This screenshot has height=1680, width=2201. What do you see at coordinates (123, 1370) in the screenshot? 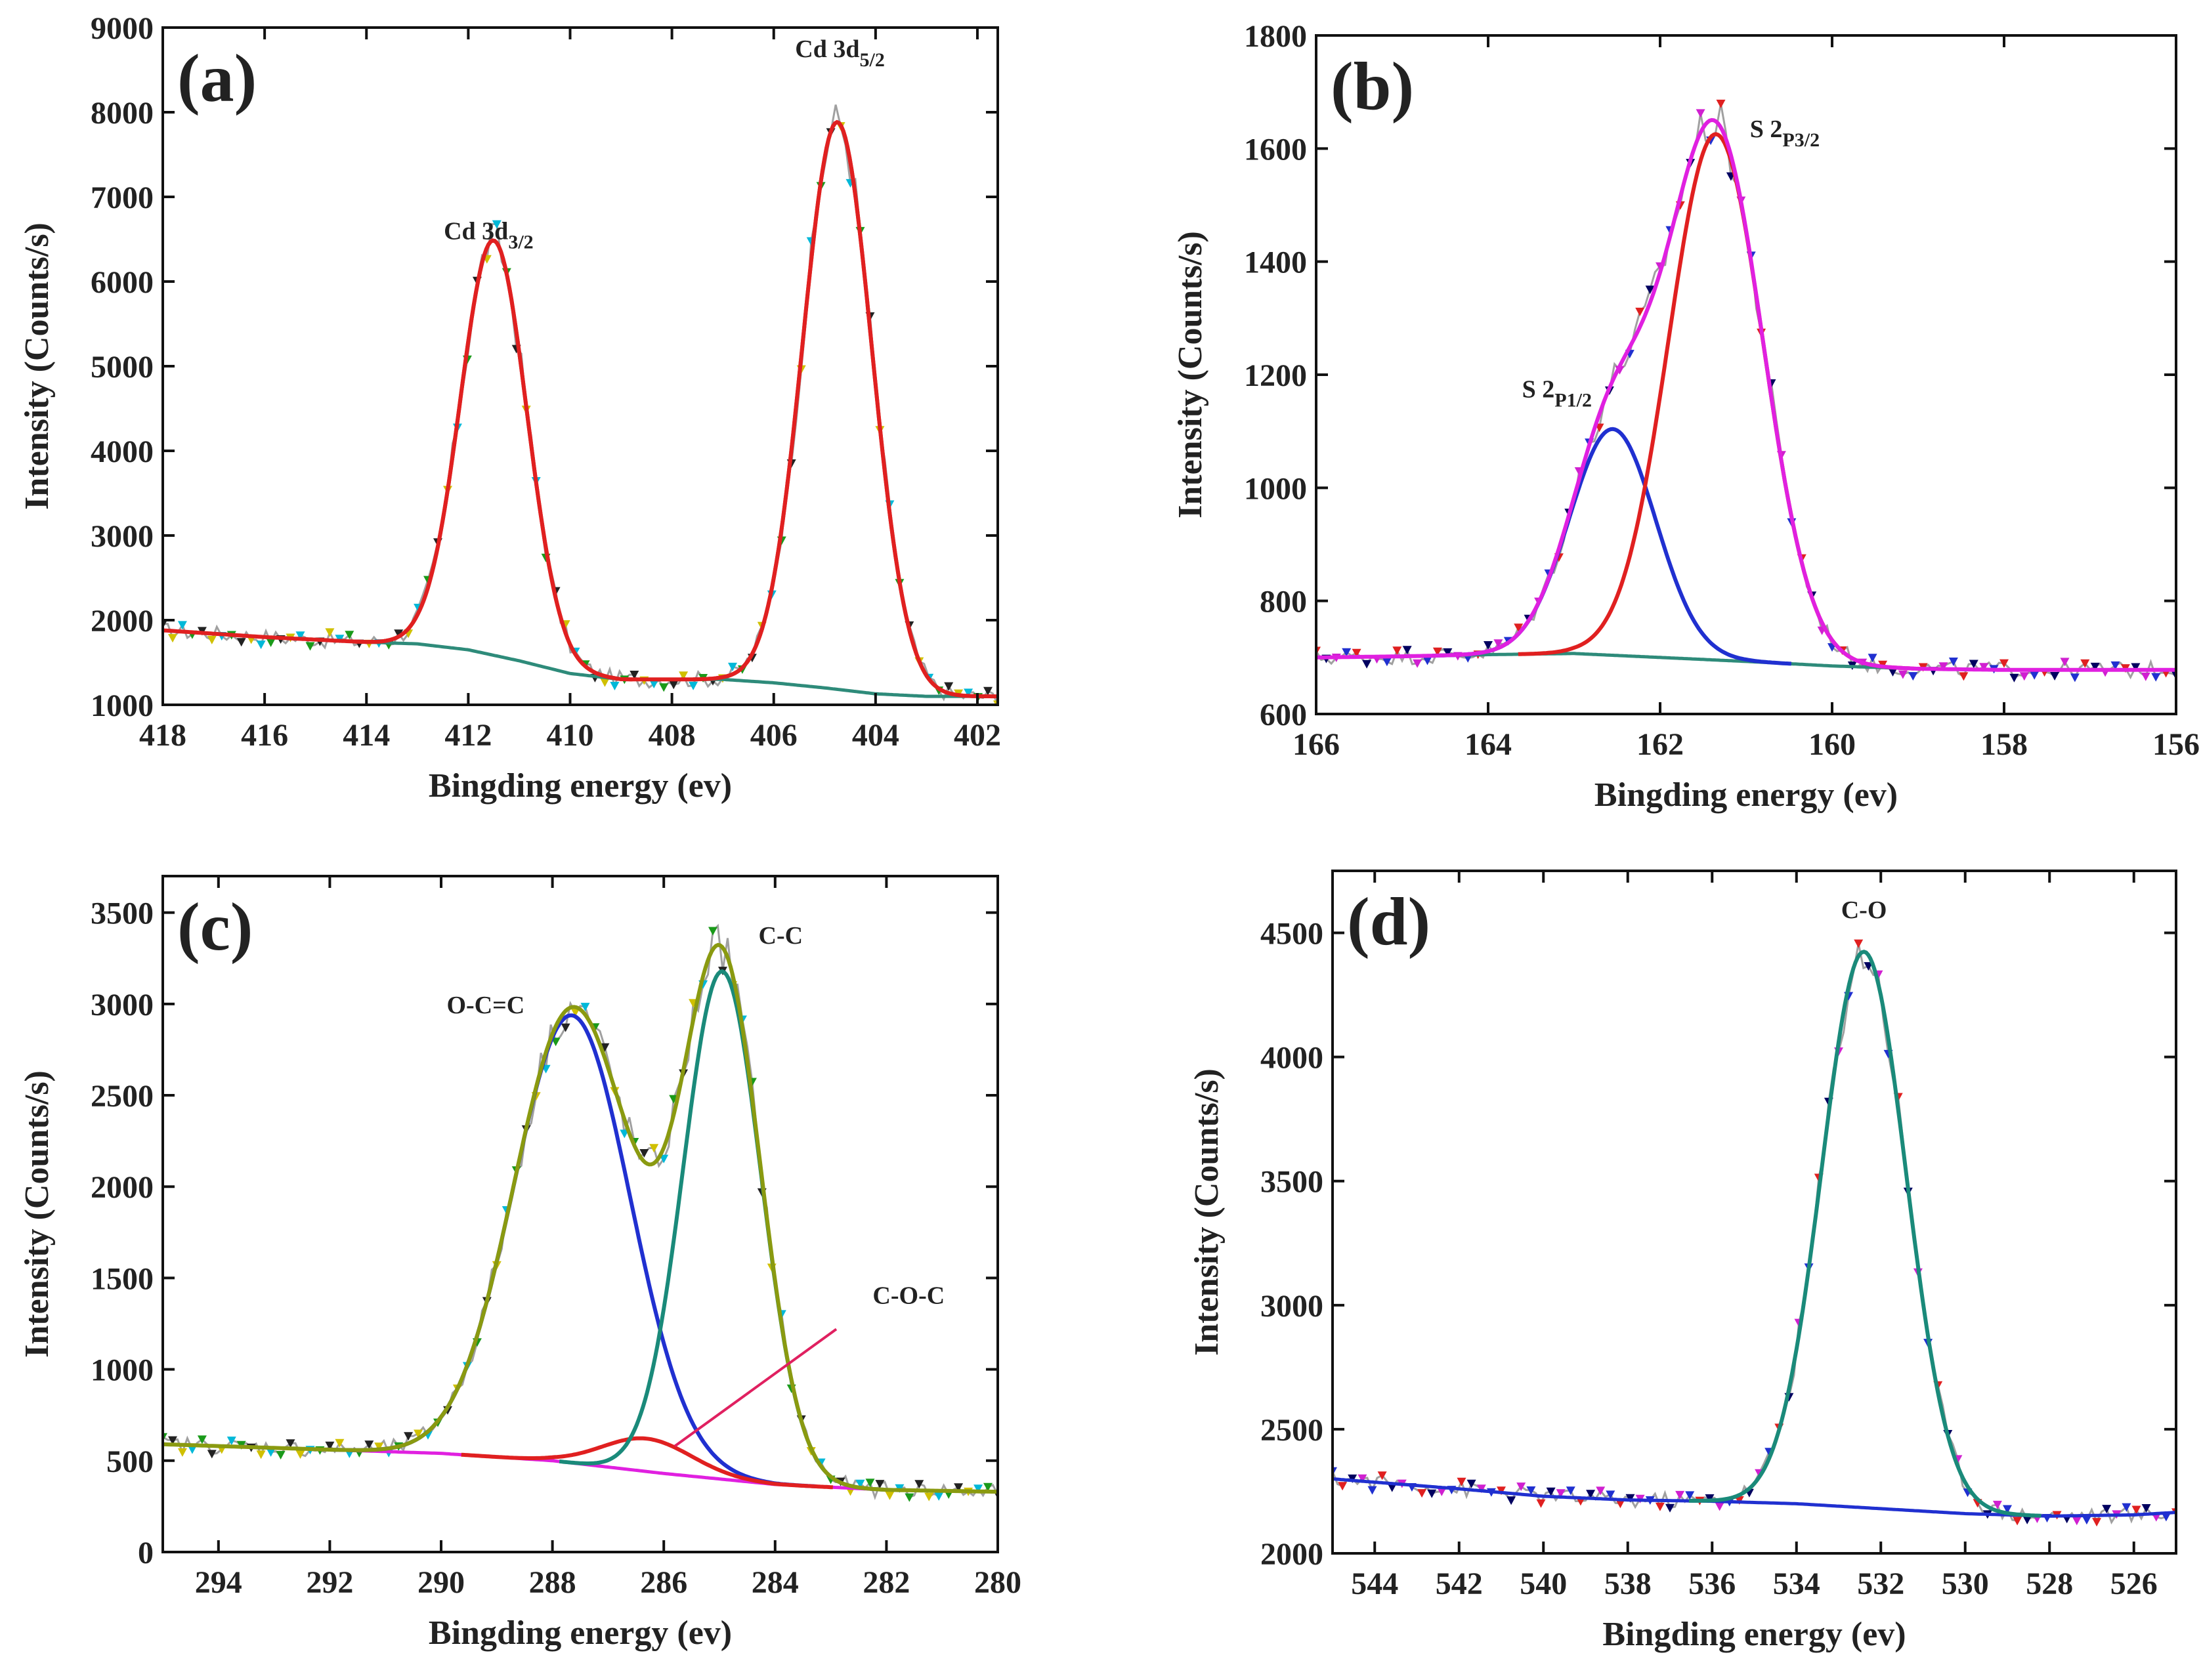
I see `y-tick-label: 1000` at bounding box center [123, 1370].